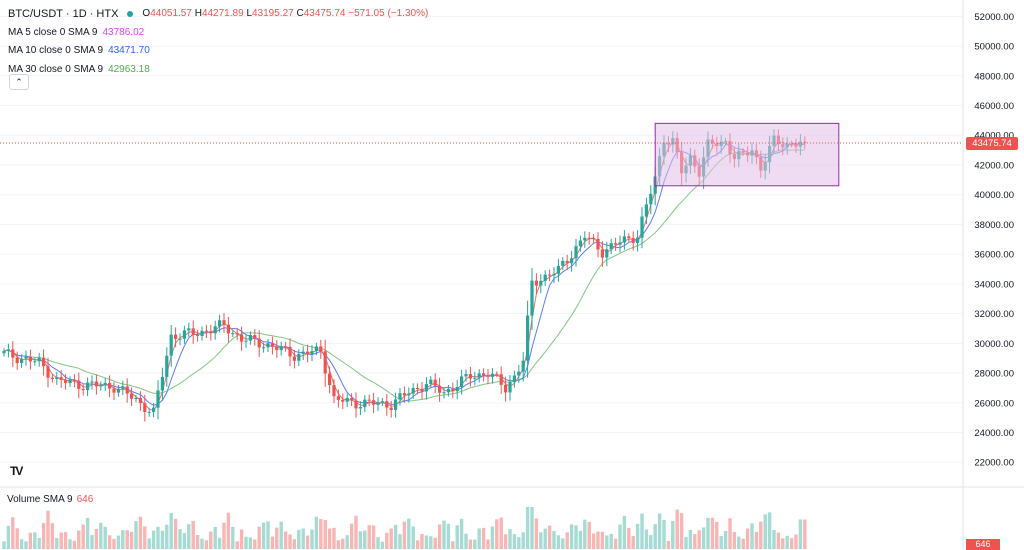  I want to click on close-value: 43475.74, so click(324, 13).